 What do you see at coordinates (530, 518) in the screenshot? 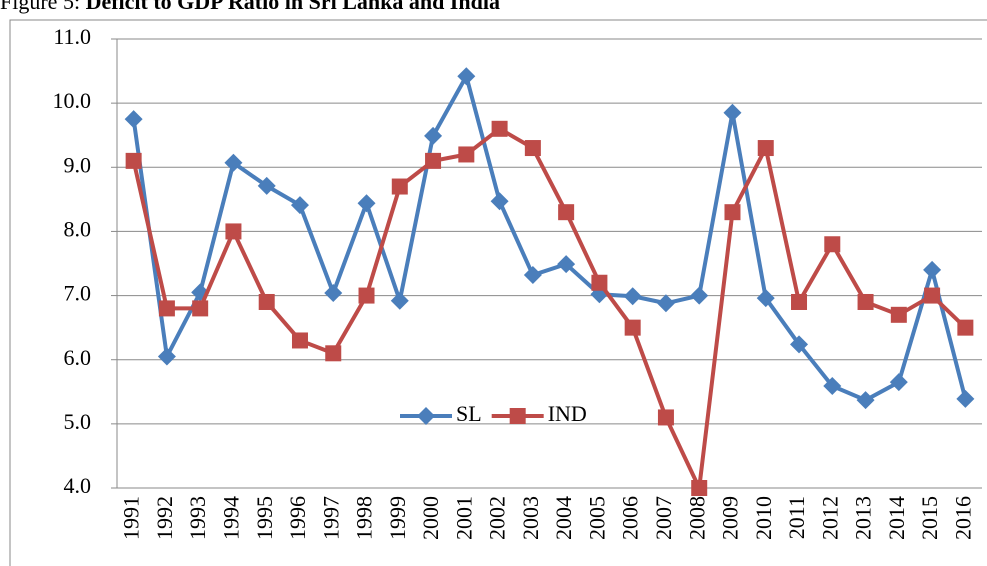
I see `x-tick-label: 2003` at bounding box center [530, 518].